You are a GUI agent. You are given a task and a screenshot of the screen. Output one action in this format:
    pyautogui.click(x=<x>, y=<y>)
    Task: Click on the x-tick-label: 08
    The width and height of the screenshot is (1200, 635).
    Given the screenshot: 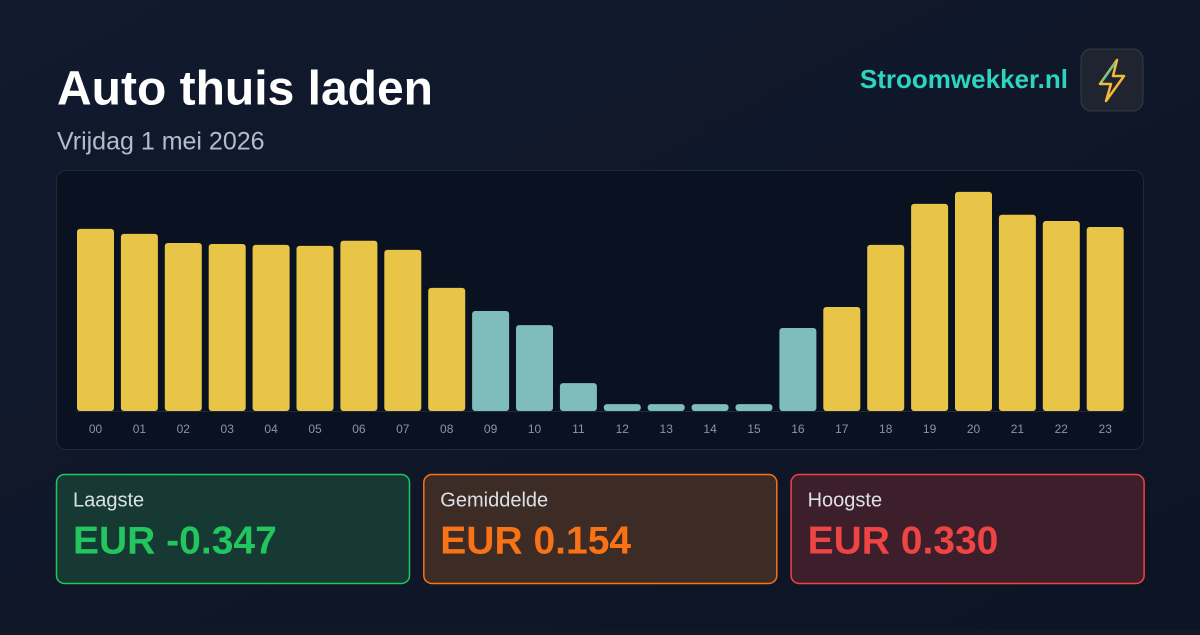 What is the action you would take?
    pyautogui.click(x=447, y=429)
    